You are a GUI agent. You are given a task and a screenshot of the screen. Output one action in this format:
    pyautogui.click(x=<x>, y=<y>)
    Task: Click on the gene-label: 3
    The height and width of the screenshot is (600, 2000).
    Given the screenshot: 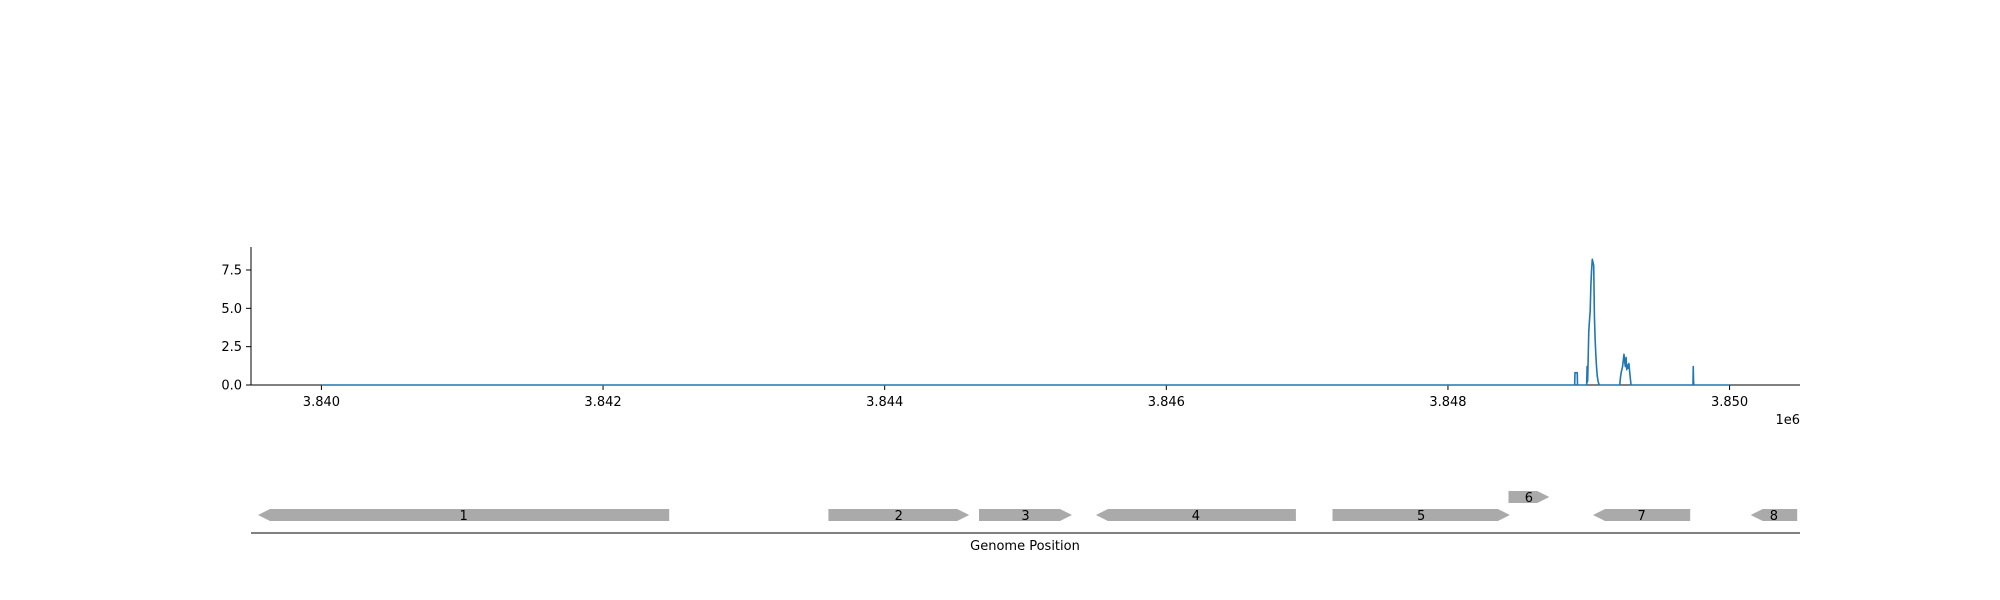 What is the action you would take?
    pyautogui.click(x=1025, y=516)
    